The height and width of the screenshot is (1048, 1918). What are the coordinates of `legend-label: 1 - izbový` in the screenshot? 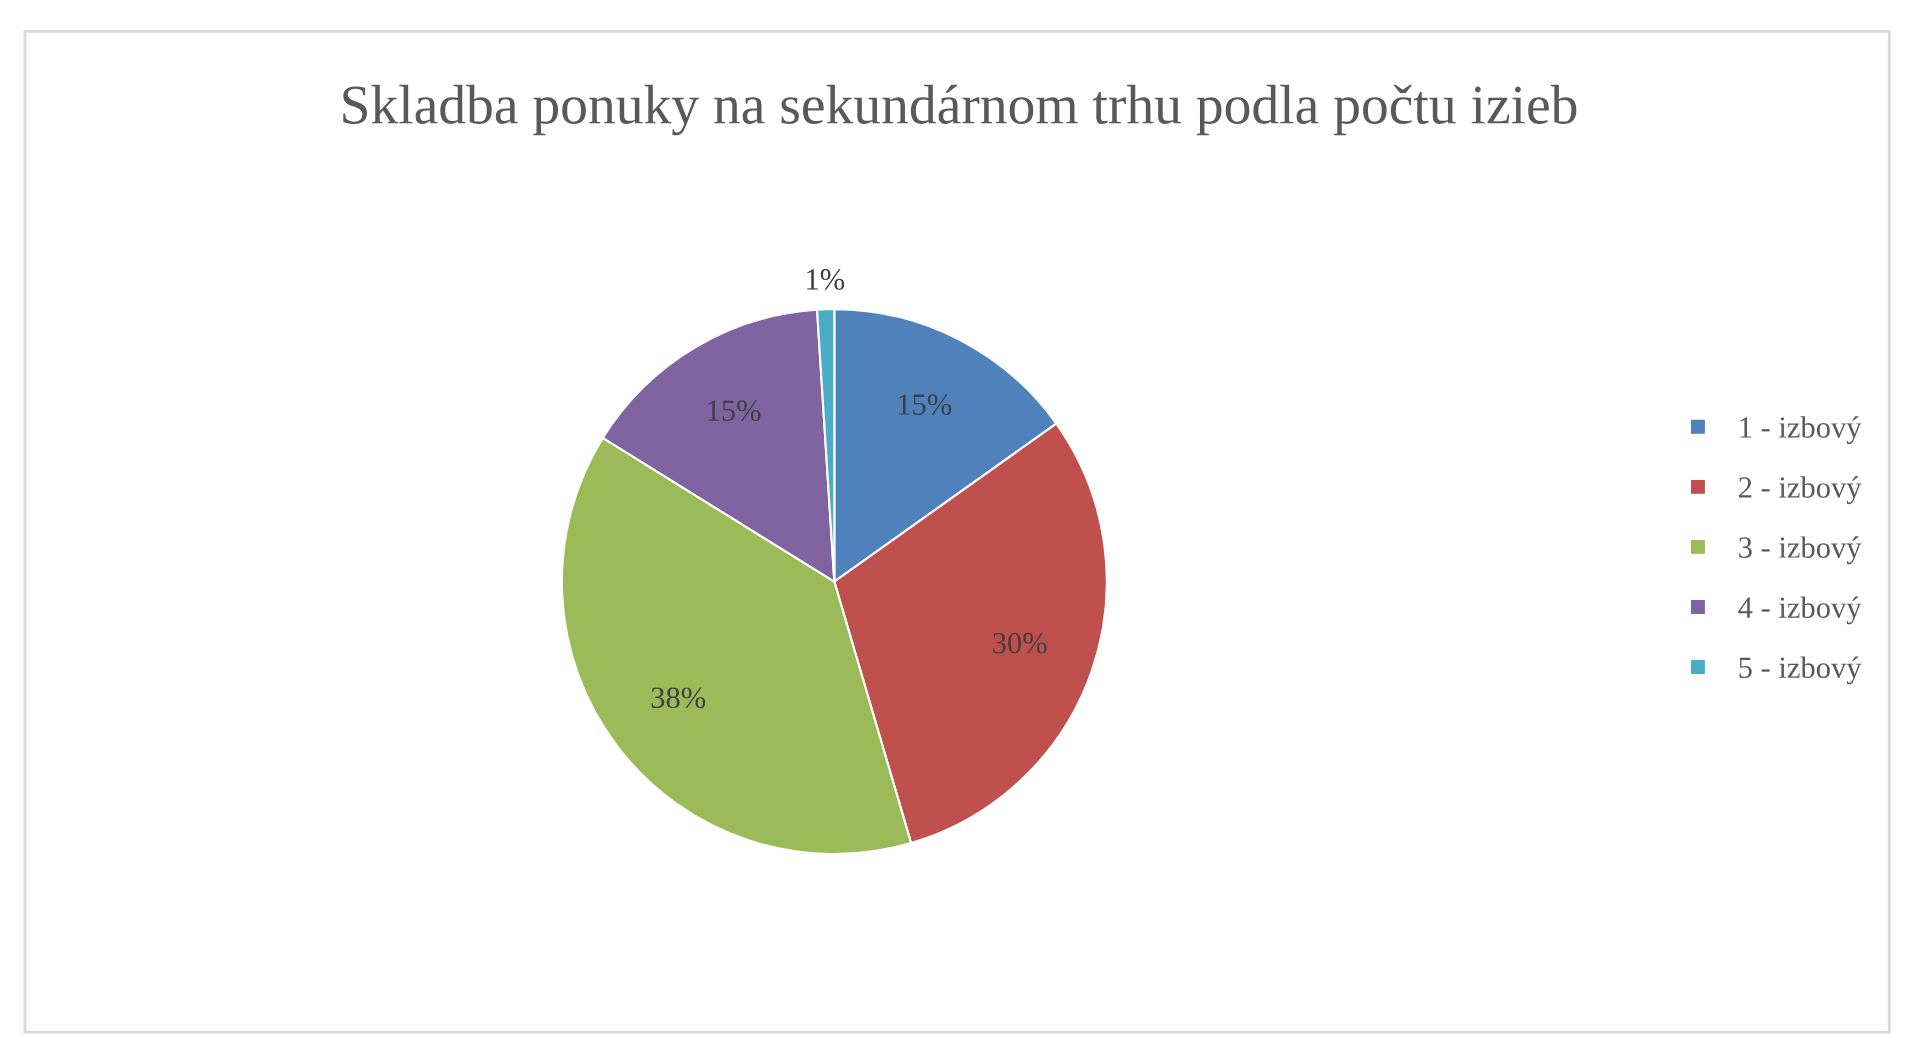 It's located at (1801, 430).